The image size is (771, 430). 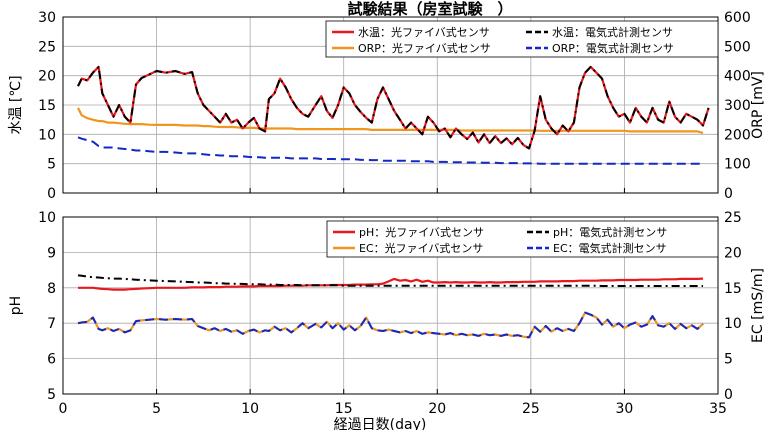 I want to click on legend-label: EC：光ファイバ式センサ, so click(x=421, y=248).